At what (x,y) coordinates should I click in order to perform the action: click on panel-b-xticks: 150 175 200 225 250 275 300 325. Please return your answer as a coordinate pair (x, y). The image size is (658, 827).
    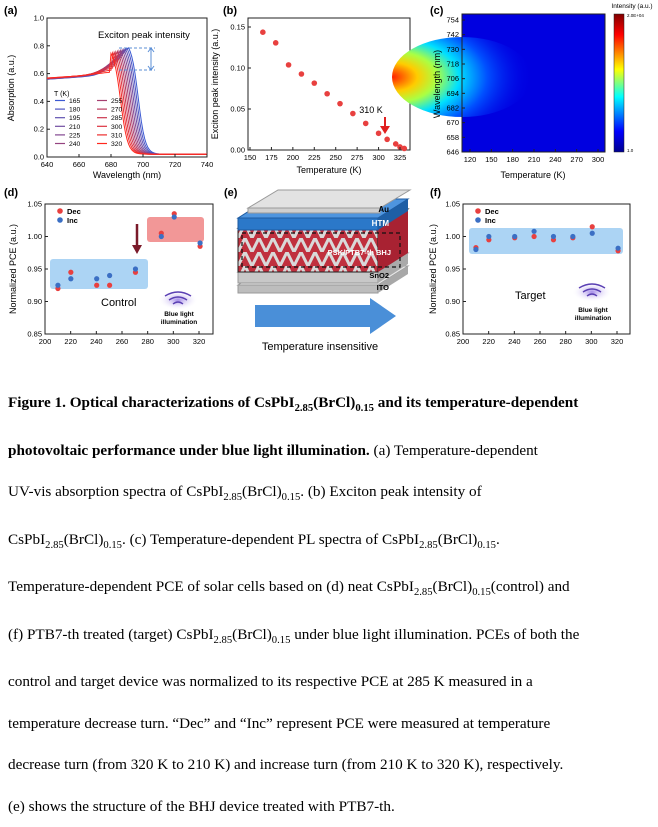
    Looking at the image, I should click on (325, 154).